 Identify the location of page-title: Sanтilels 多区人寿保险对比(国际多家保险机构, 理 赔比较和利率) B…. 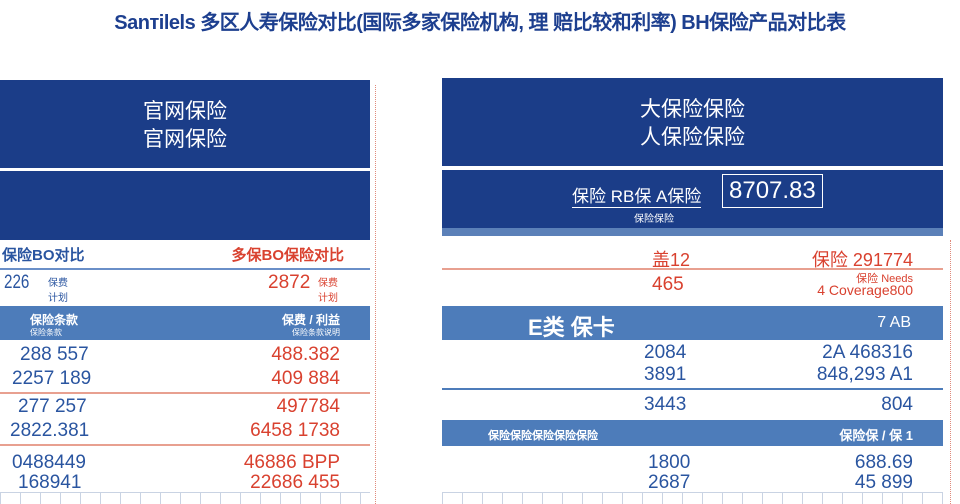
(480, 23).